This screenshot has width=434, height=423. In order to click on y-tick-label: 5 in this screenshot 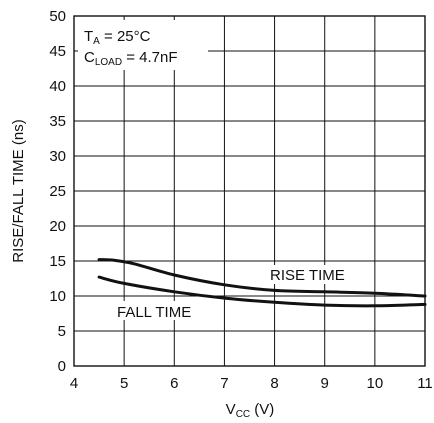, I will do `click(62, 331)`.